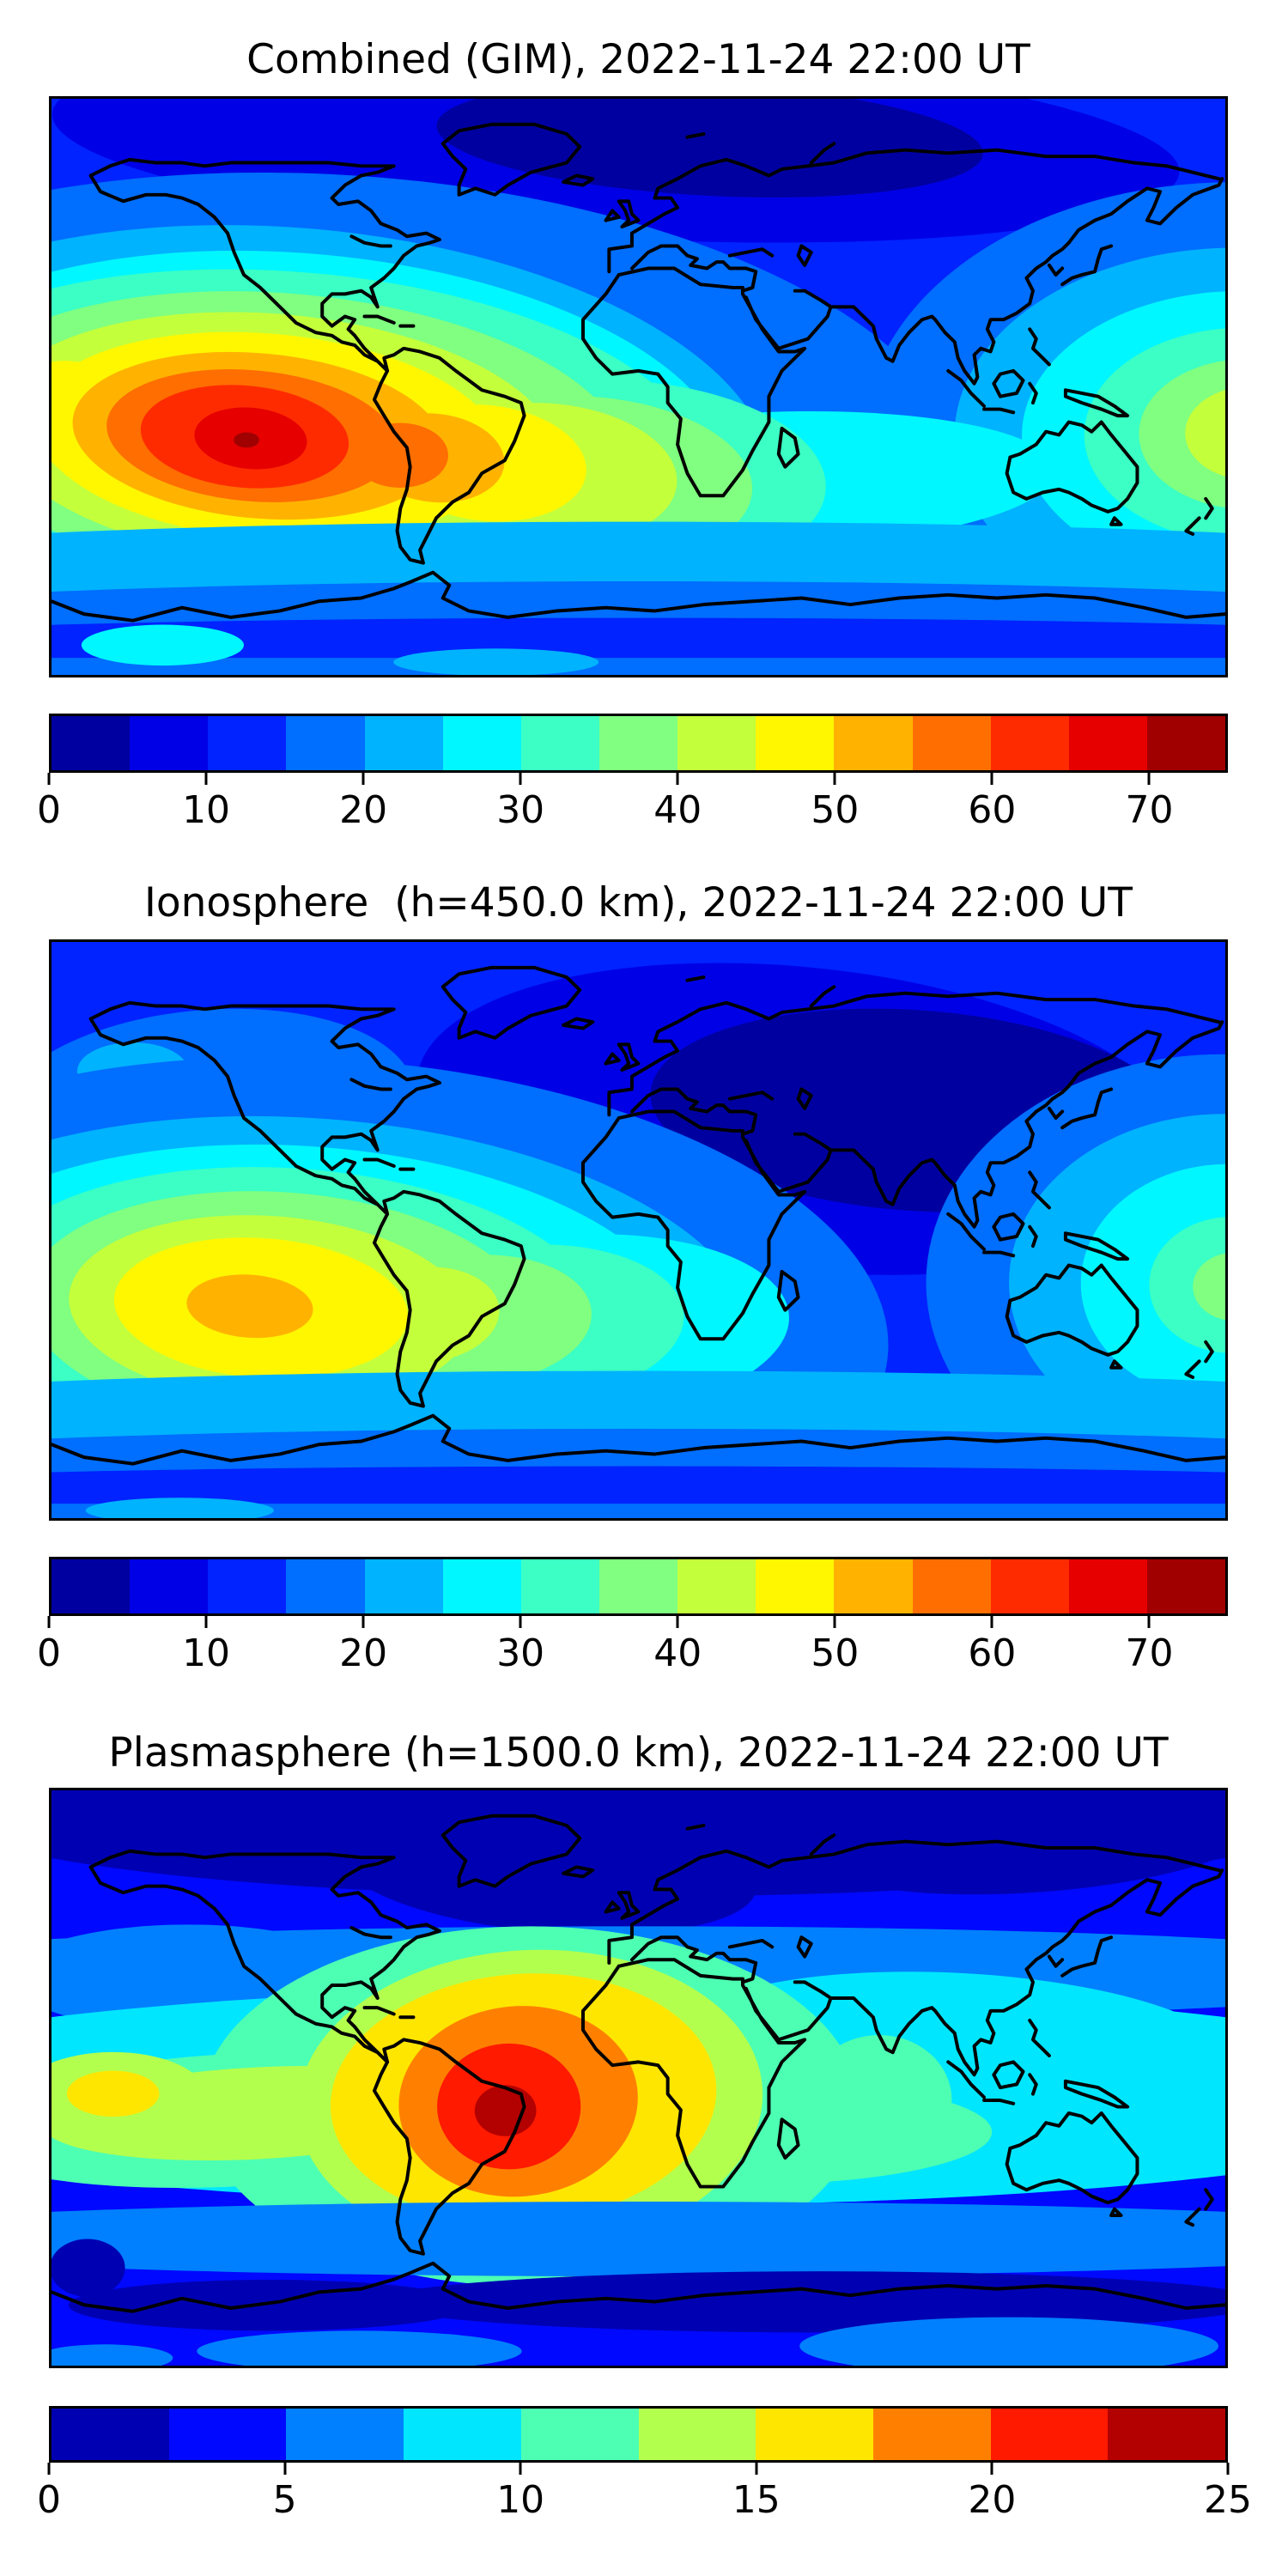 The image size is (1288, 2576). Describe the element at coordinates (1228, 2500) in the screenshot. I see `tick-label: 25` at that location.